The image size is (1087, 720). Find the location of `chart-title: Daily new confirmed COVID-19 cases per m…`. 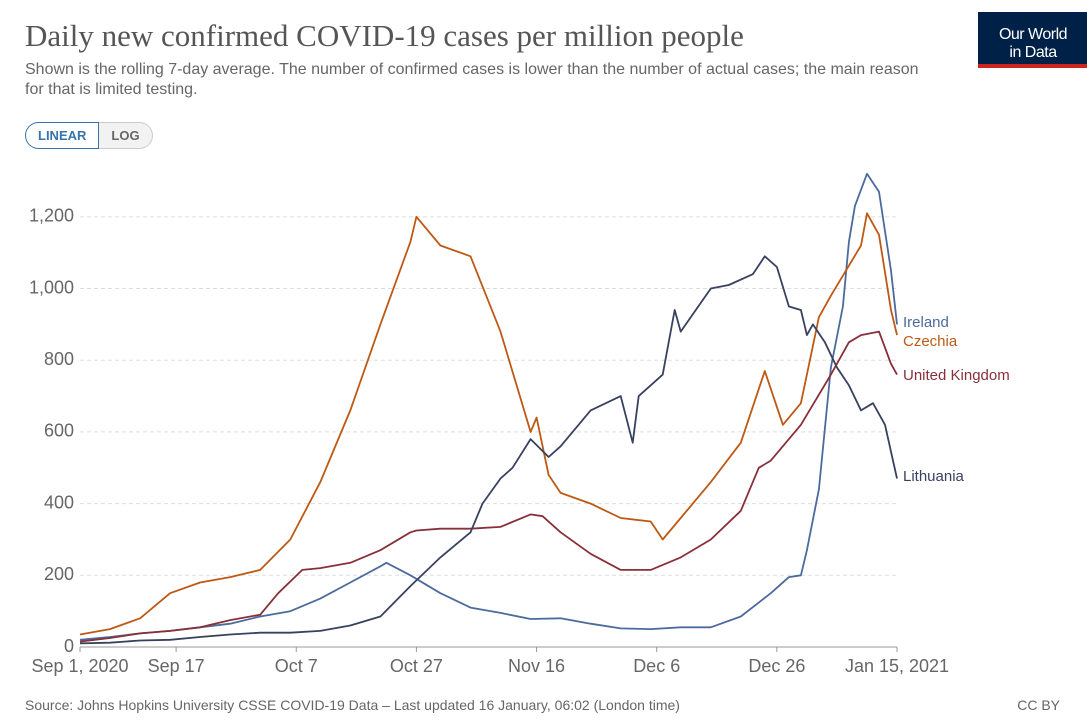

chart-title: Daily new confirmed COVID-19 cases per m… is located at coordinates (384, 35).